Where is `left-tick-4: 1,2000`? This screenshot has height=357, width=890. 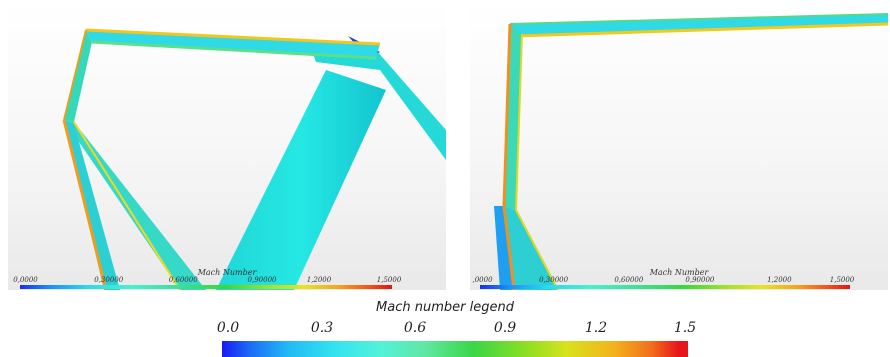 left-tick-4: 1,2000 is located at coordinates (319, 280).